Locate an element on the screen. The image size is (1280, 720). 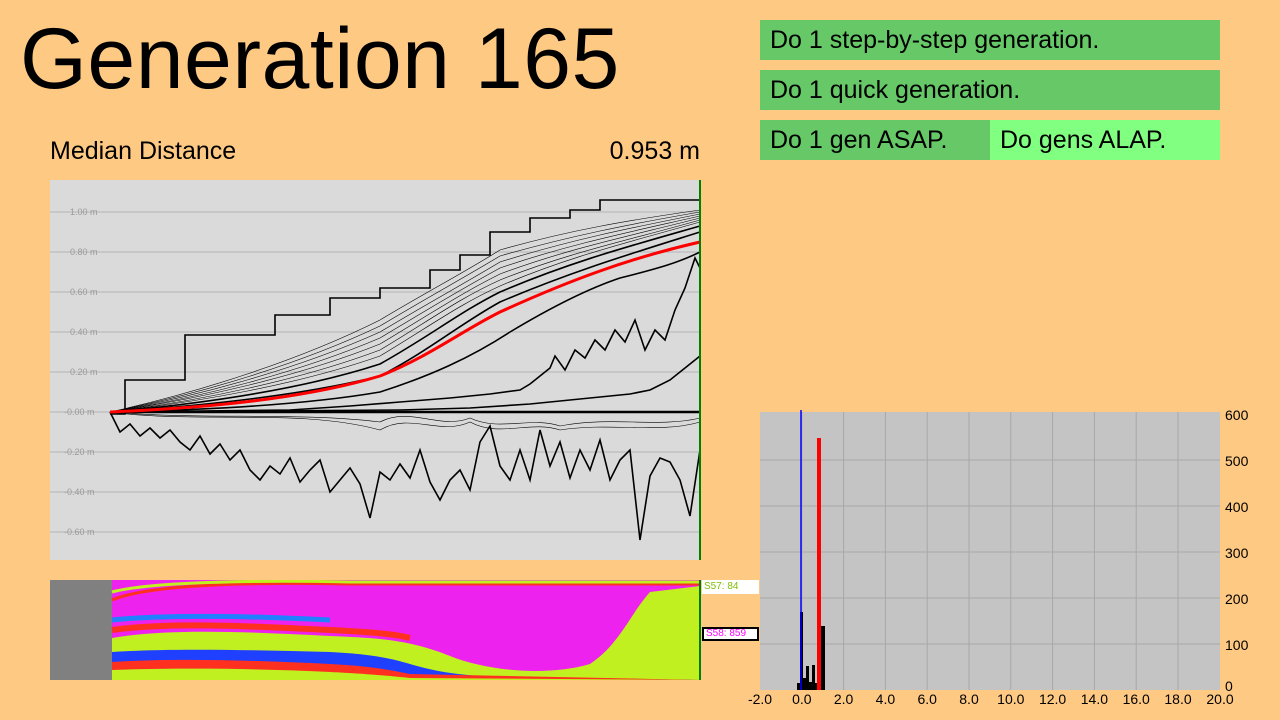
x-tick-label: 16.0 is located at coordinates (1136, 699).